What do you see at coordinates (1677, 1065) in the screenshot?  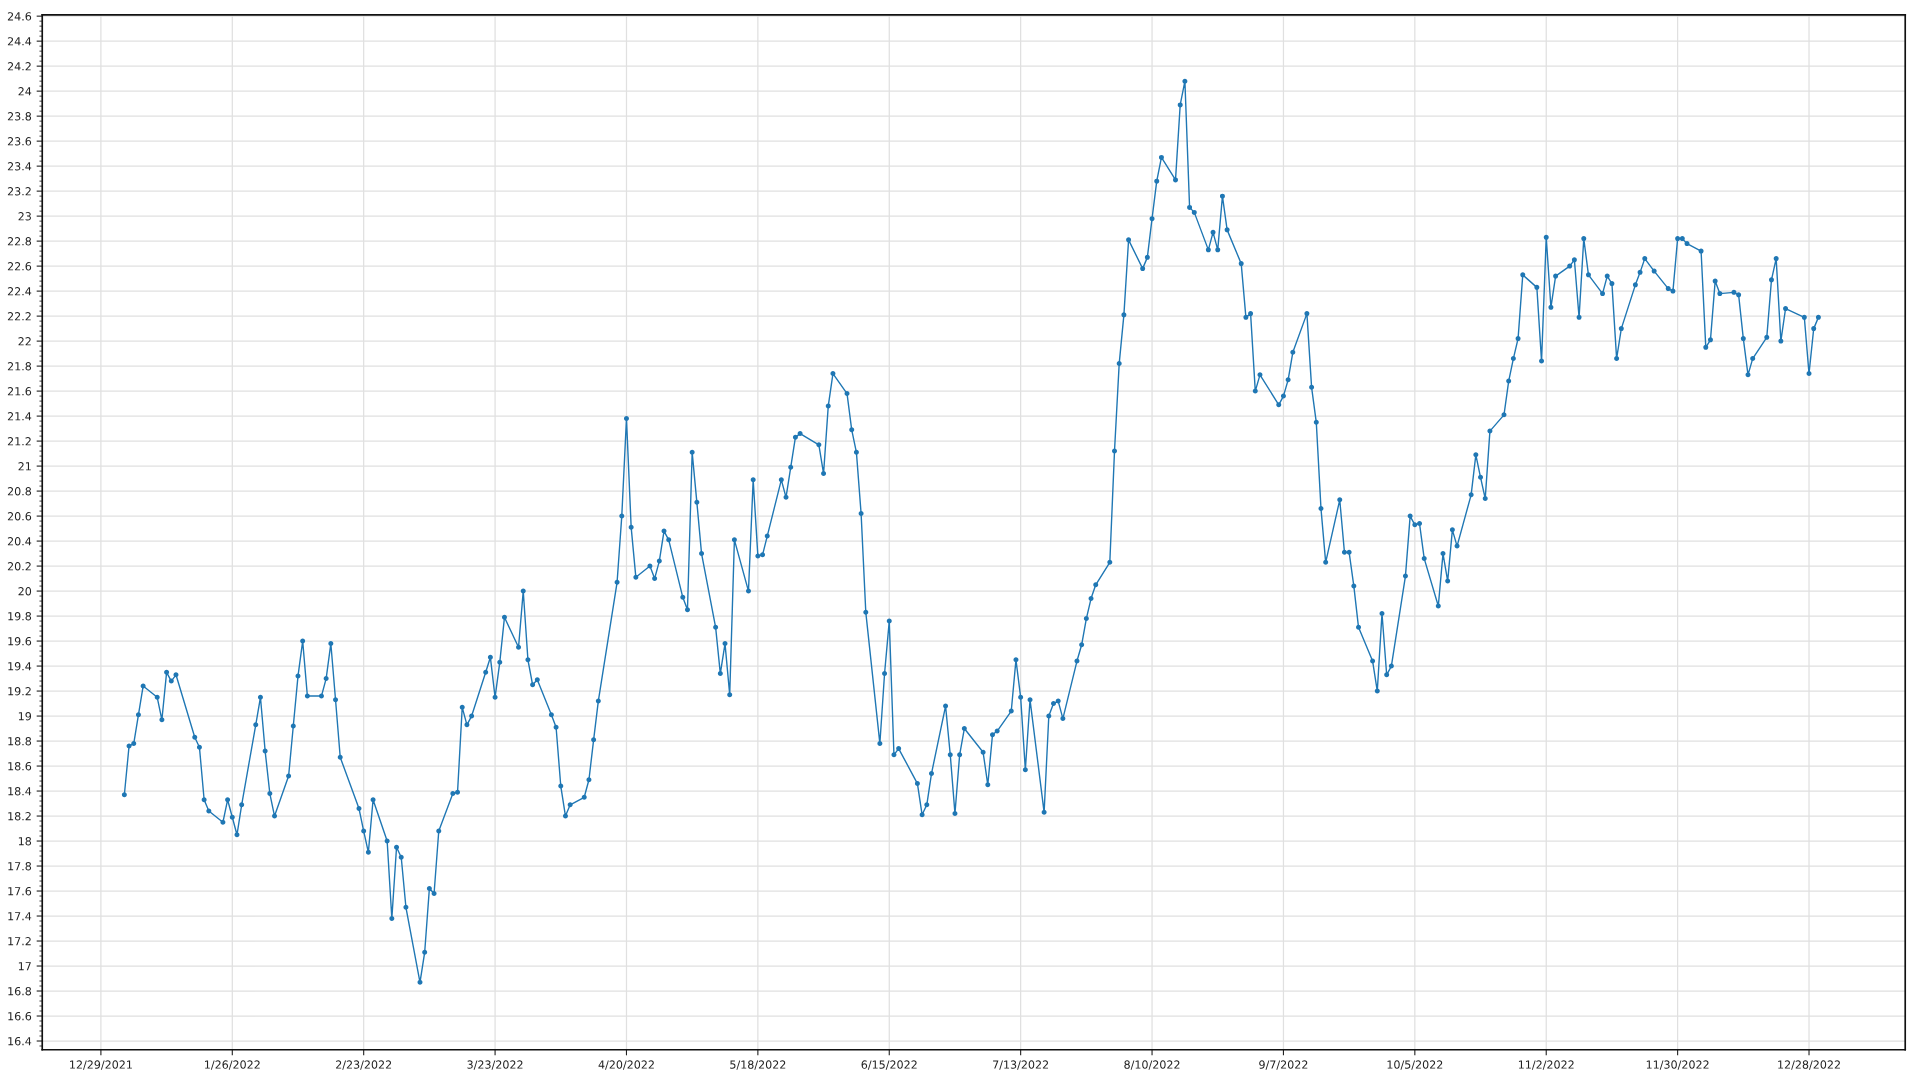 I see `x-tick-label: 11/30/2022` at bounding box center [1677, 1065].